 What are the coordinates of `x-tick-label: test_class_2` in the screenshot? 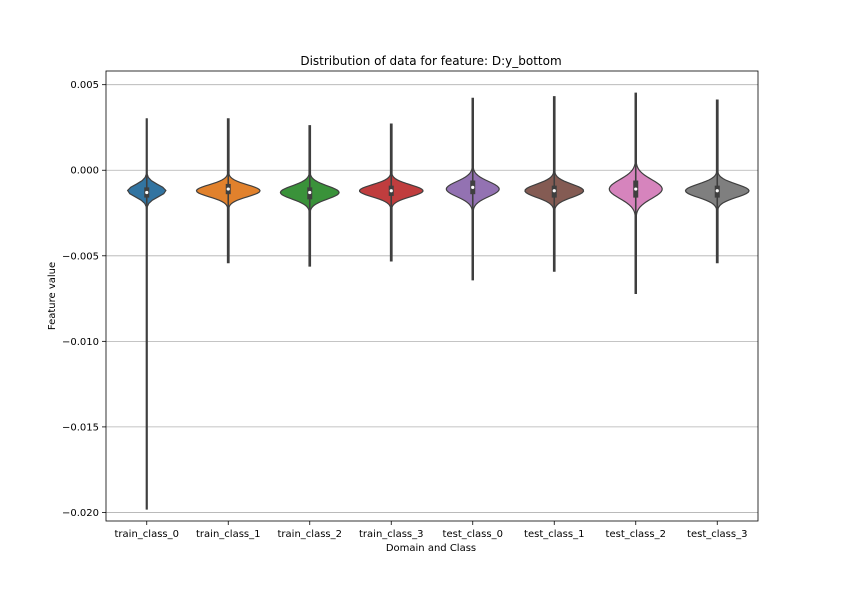 It's located at (636, 534).